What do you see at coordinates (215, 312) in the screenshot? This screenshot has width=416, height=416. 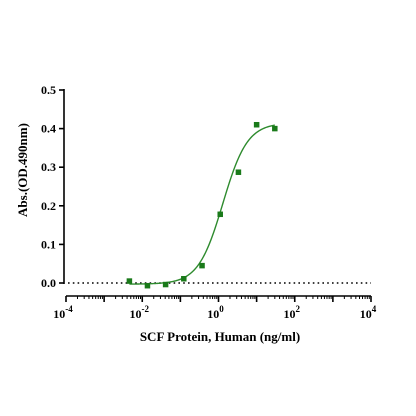 I see `x-tick-label: 10⁰` at bounding box center [215, 312].